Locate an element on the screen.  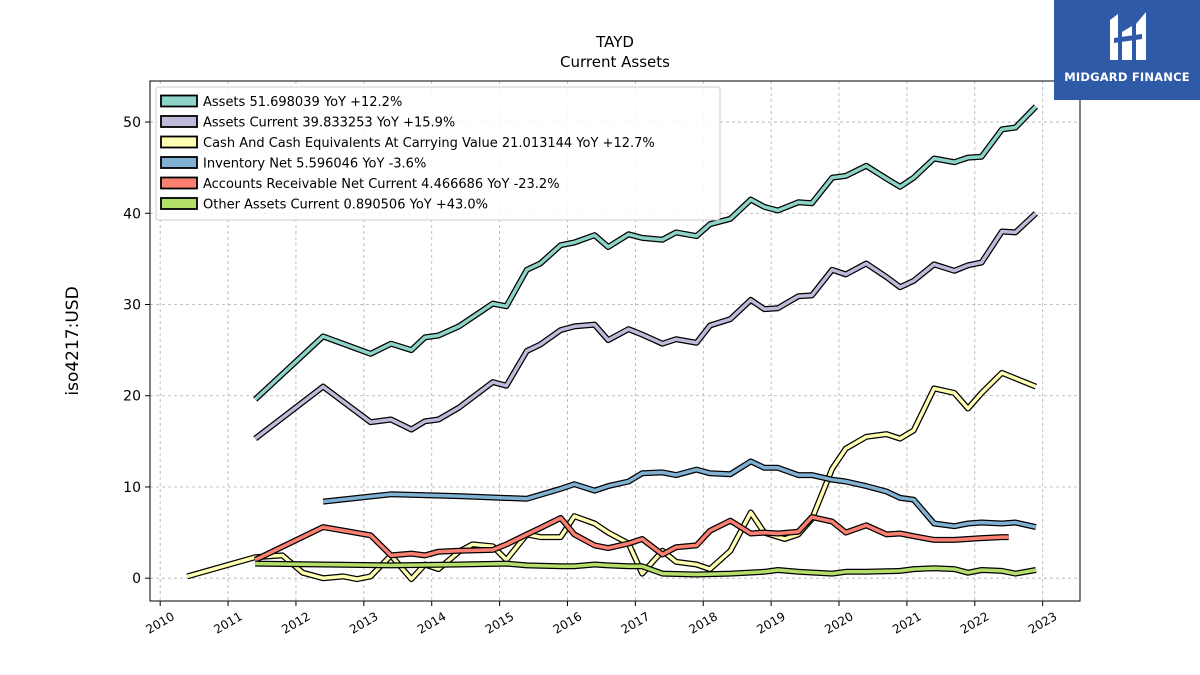
x-tick-label: 2019 is located at coordinates (770, 622).